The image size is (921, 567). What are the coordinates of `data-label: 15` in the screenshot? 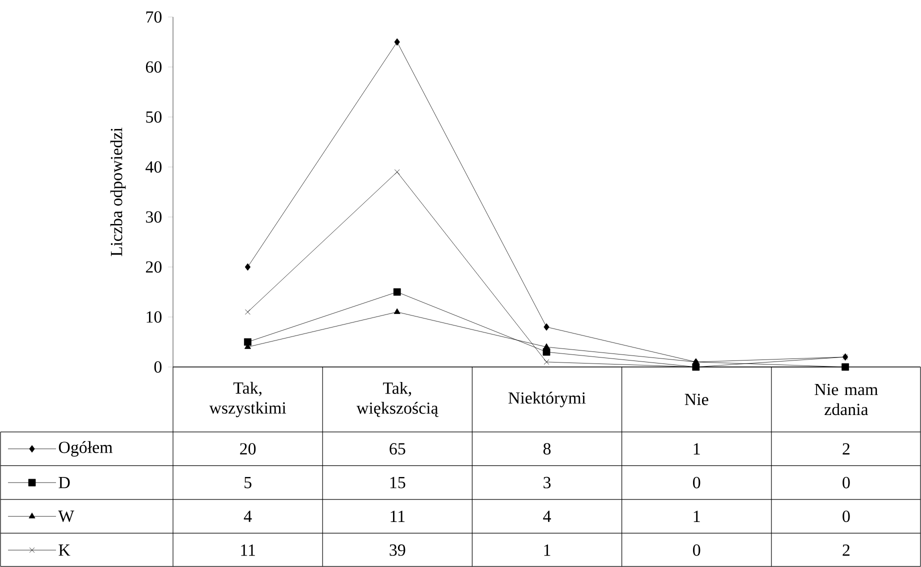 It's located at (398, 482).